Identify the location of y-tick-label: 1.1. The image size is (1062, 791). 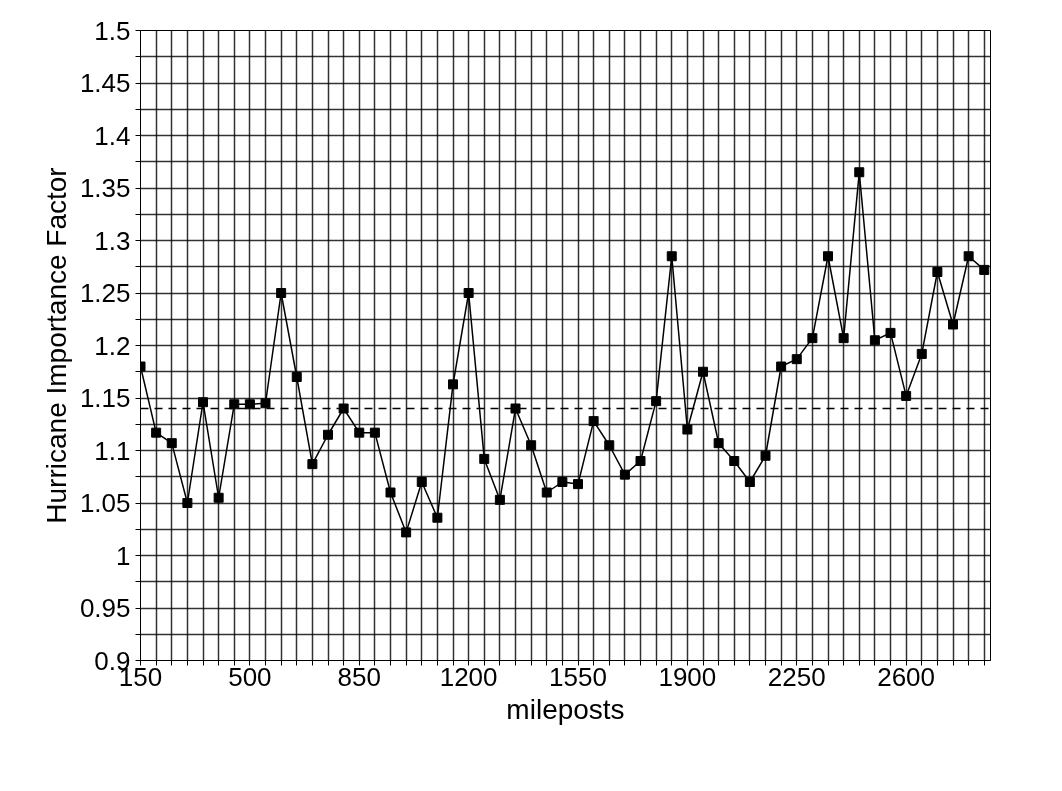
(112, 450).